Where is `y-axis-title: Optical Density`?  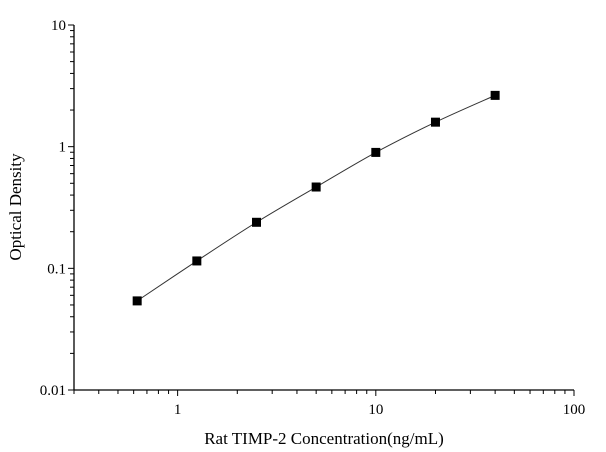
y-axis-title: Optical Density is located at coordinates (15, 207).